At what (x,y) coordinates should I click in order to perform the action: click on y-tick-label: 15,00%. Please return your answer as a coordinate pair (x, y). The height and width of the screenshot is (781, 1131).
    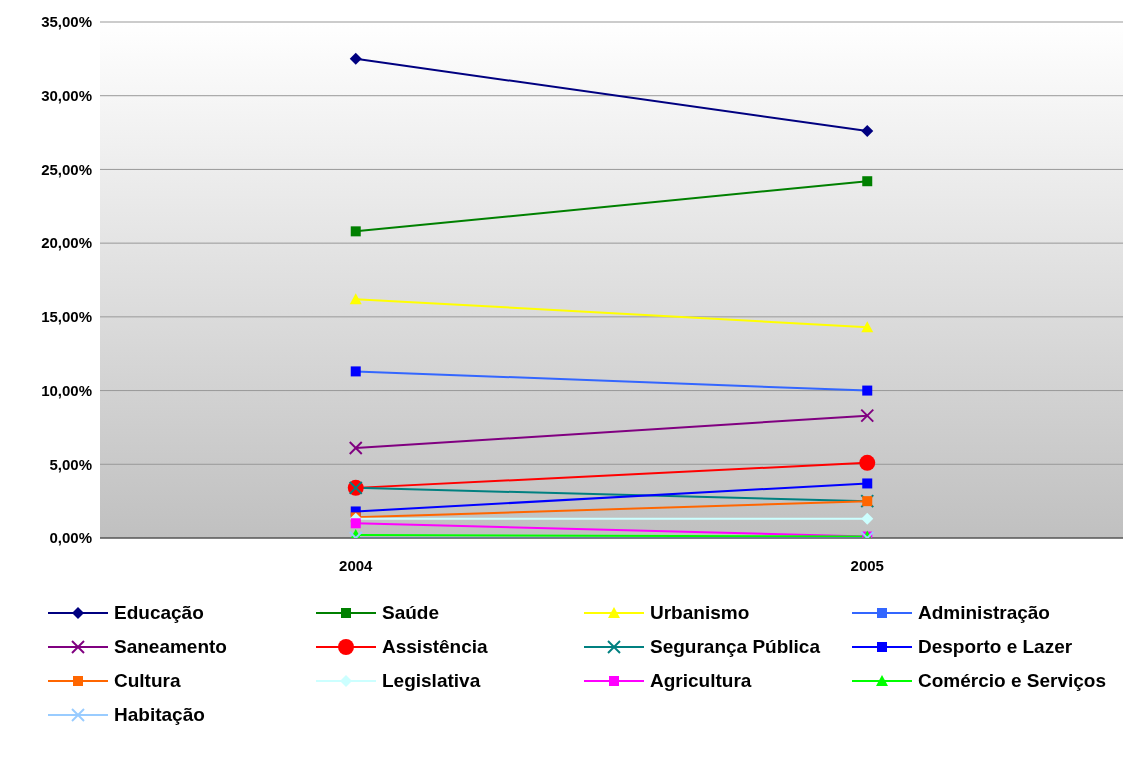
    Looking at the image, I should click on (66, 317).